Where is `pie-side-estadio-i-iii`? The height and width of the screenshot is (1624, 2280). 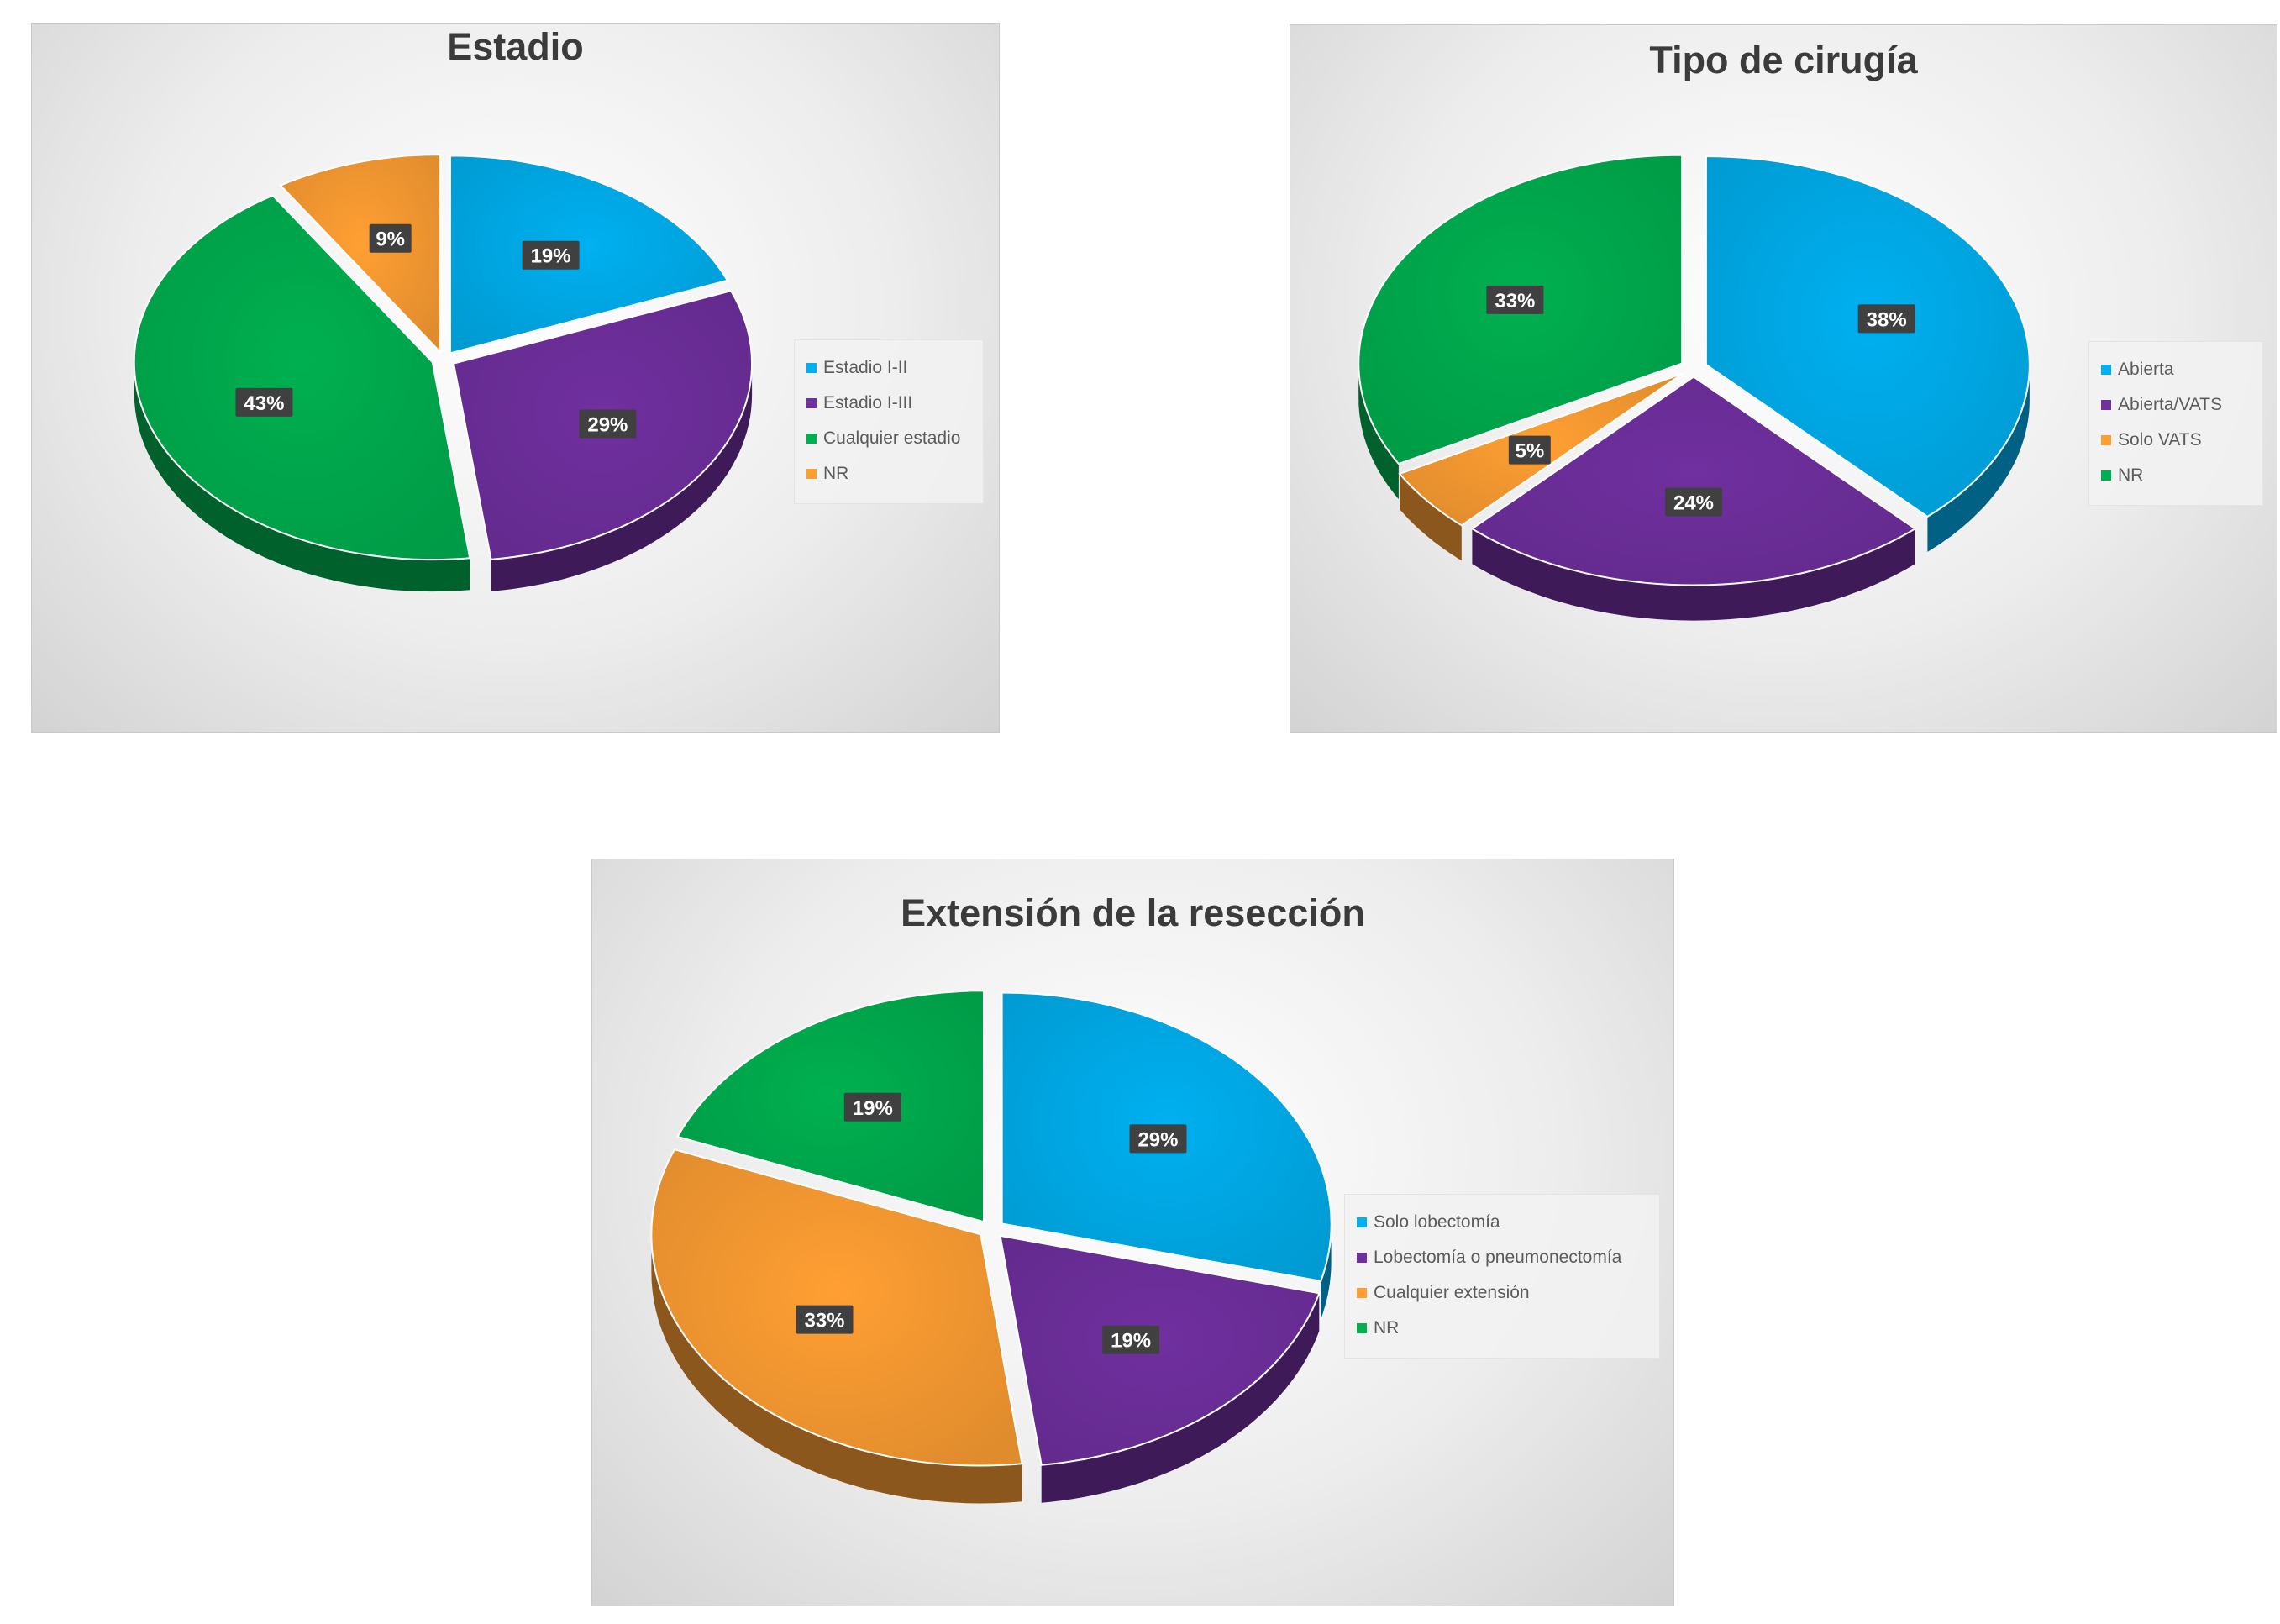 pie-side-estadio-i-iii is located at coordinates (622, 477).